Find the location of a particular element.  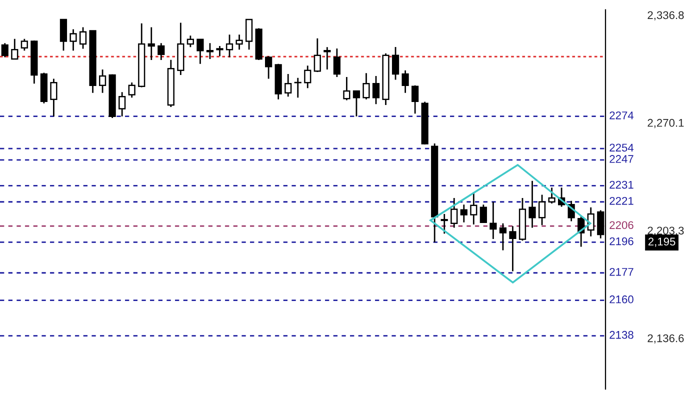

y-tick-label: 2,203.3 is located at coordinates (666, 231).